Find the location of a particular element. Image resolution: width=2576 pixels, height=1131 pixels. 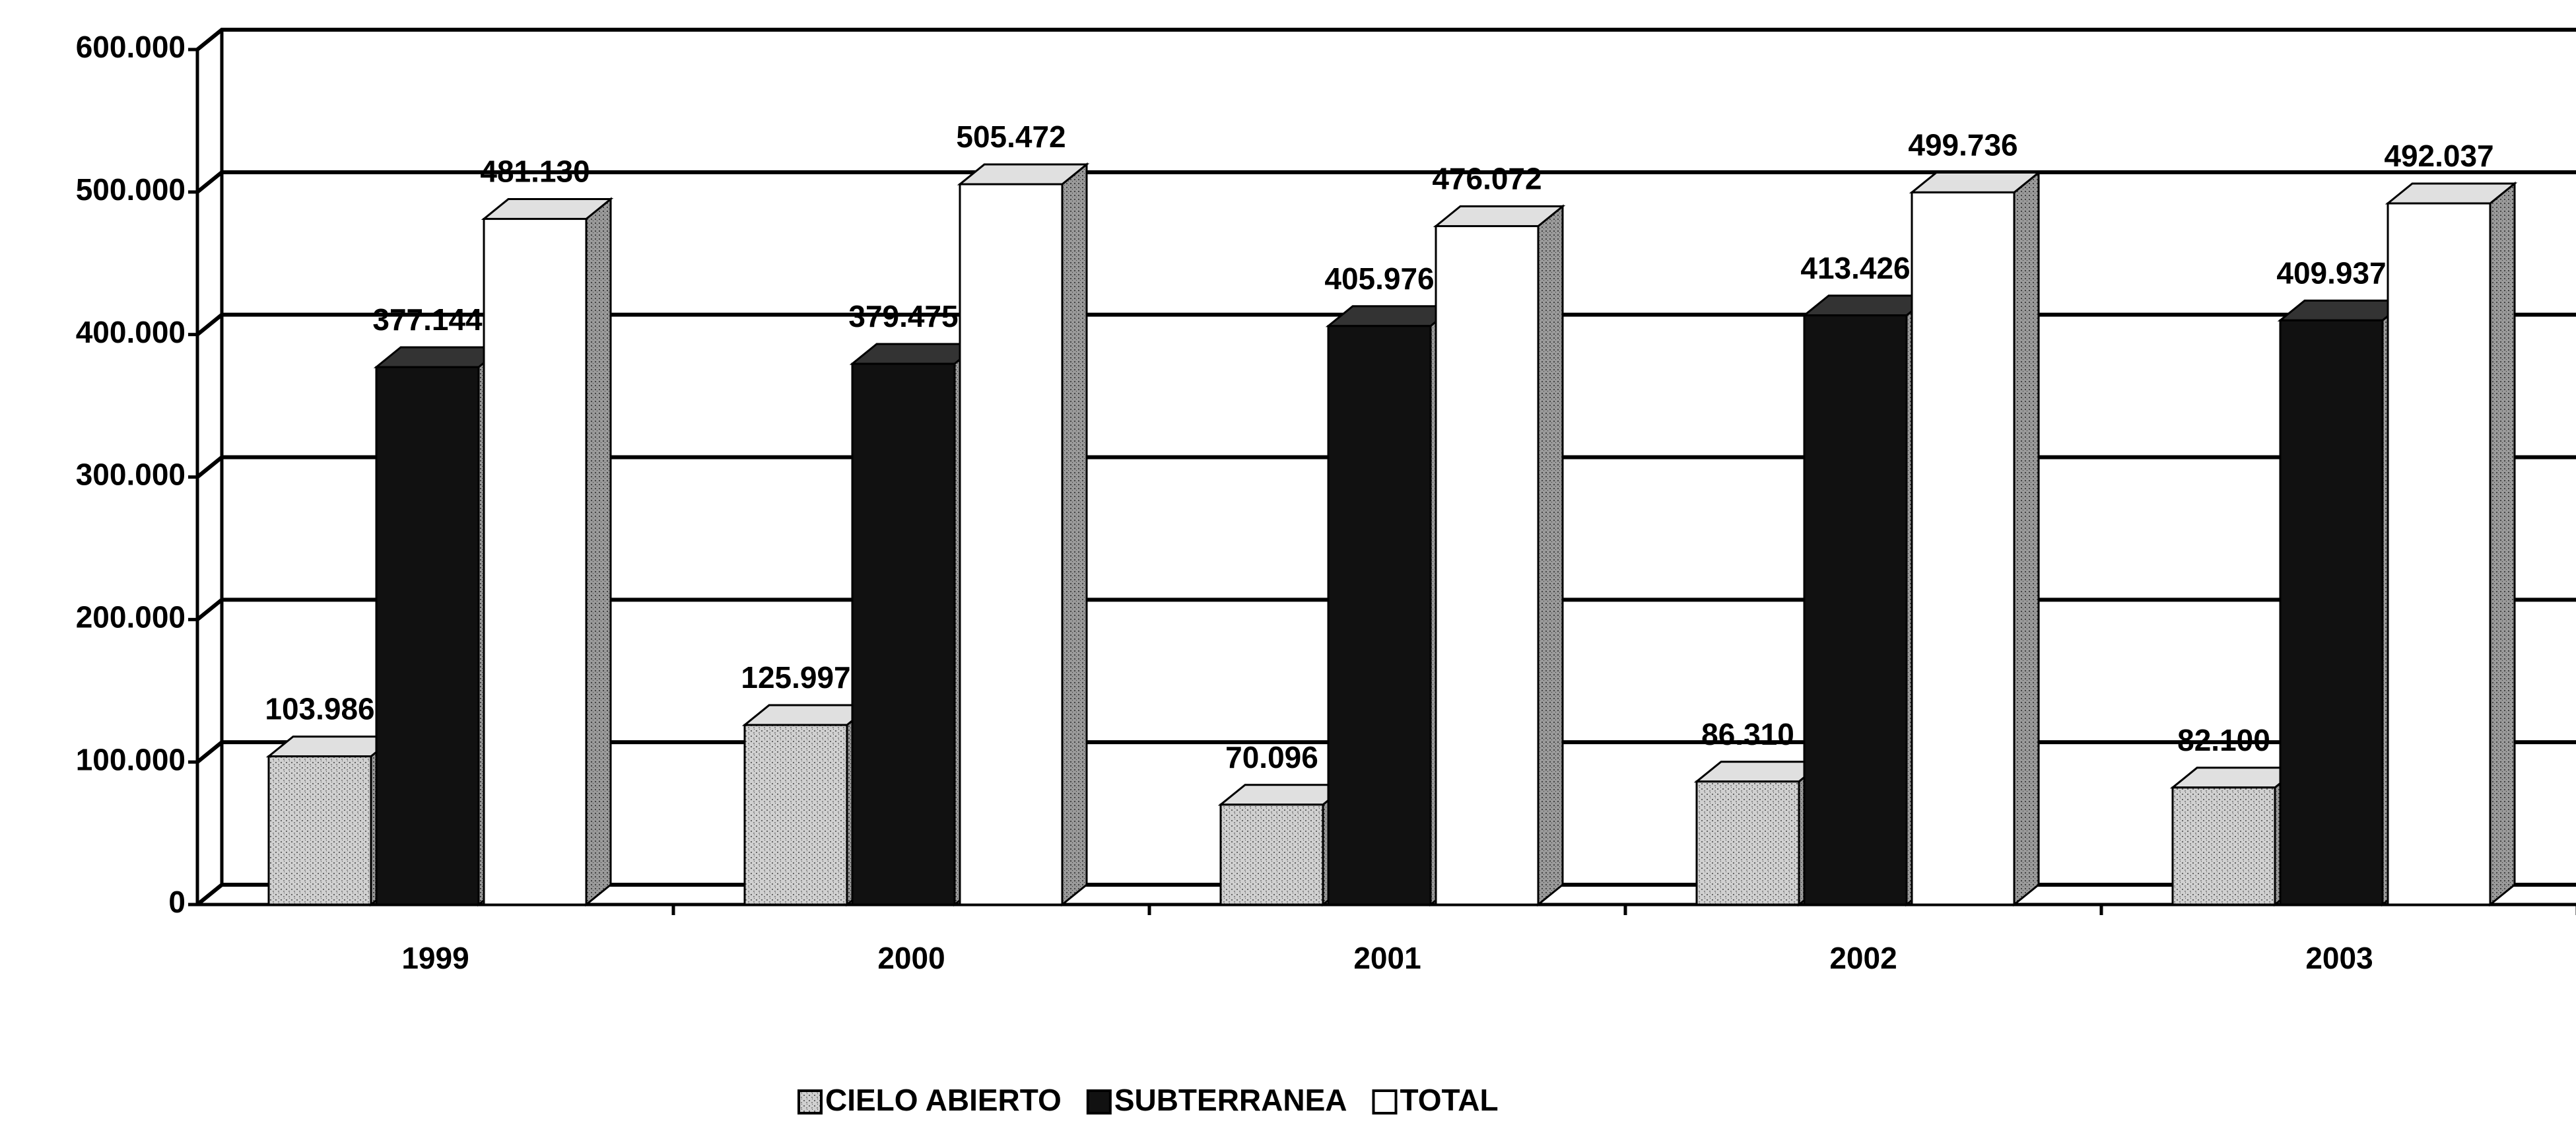

value-label: 476.072 is located at coordinates (1487, 179).